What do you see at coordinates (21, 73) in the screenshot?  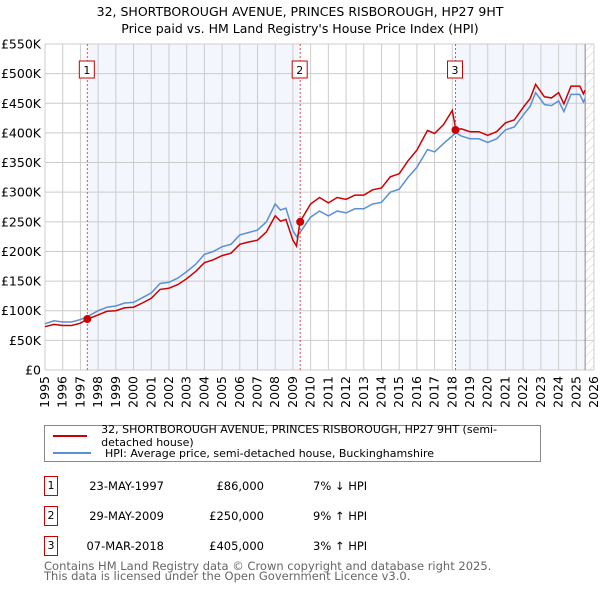 I see `y-tick-label: £500K` at bounding box center [21, 73].